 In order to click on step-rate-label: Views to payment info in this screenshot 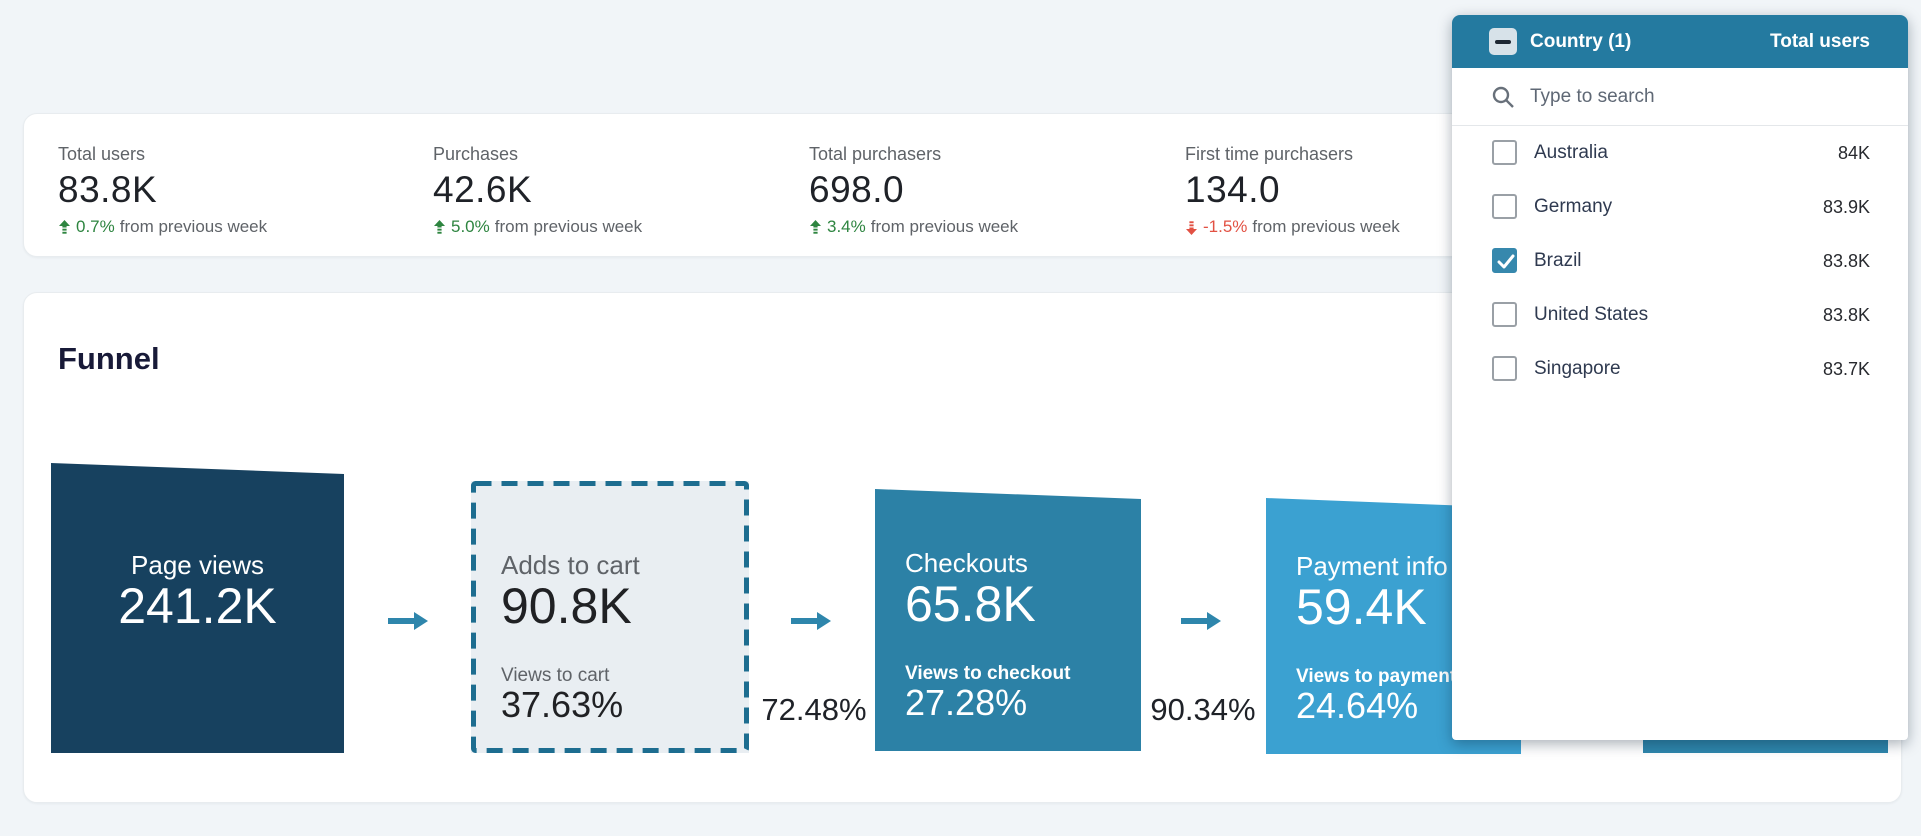, I will do `click(1396, 676)`.